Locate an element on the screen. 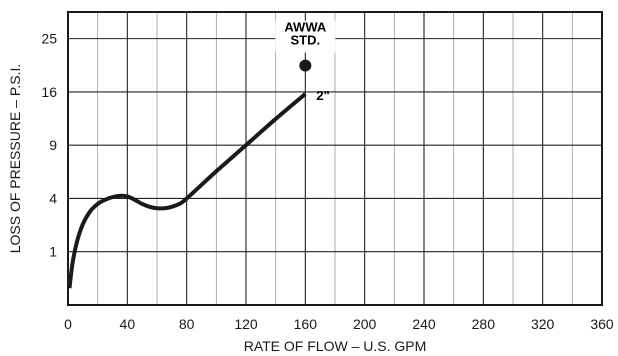 The image size is (618, 356). points-layer is located at coordinates (305, 65).